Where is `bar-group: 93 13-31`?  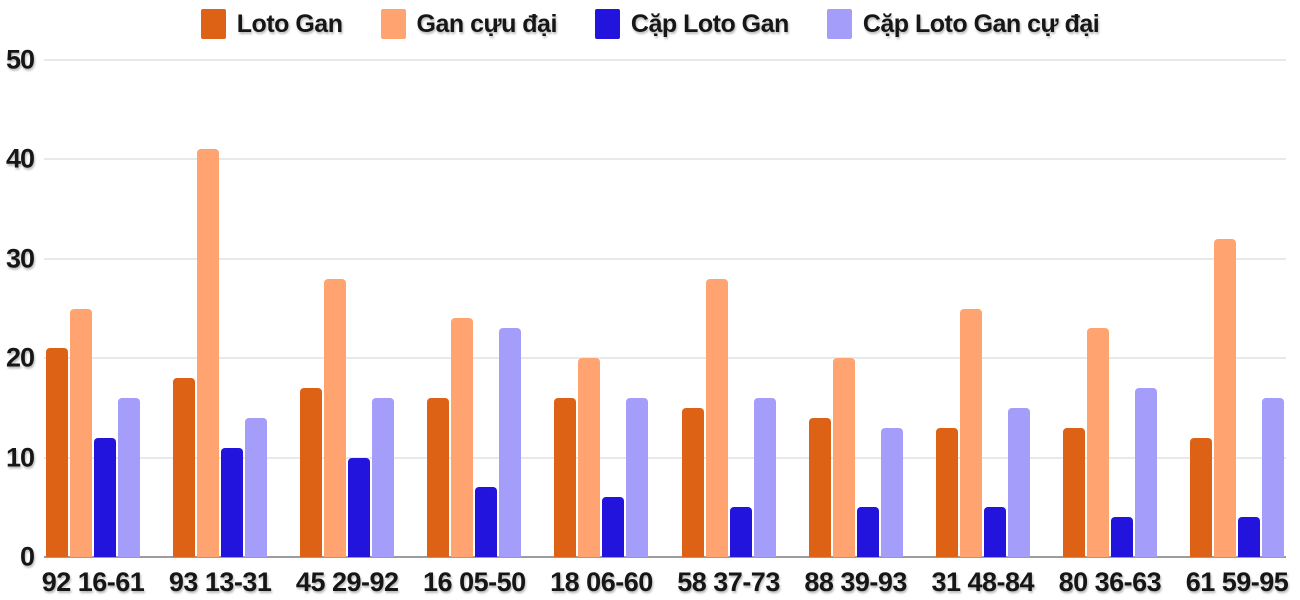
bar-group: 93 13-31 is located at coordinates (220, 328).